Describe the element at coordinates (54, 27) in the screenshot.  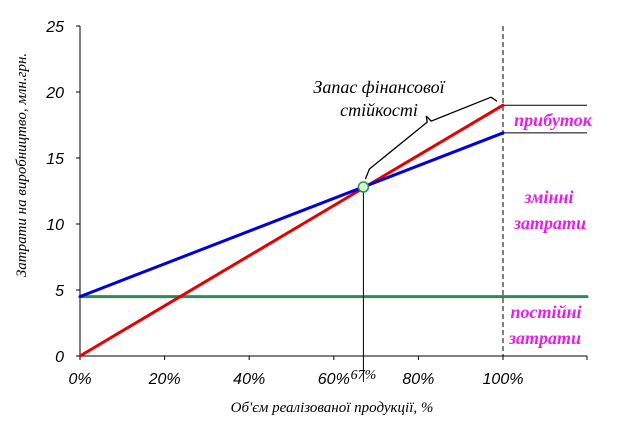
I see `y-tick-label: 25` at that location.